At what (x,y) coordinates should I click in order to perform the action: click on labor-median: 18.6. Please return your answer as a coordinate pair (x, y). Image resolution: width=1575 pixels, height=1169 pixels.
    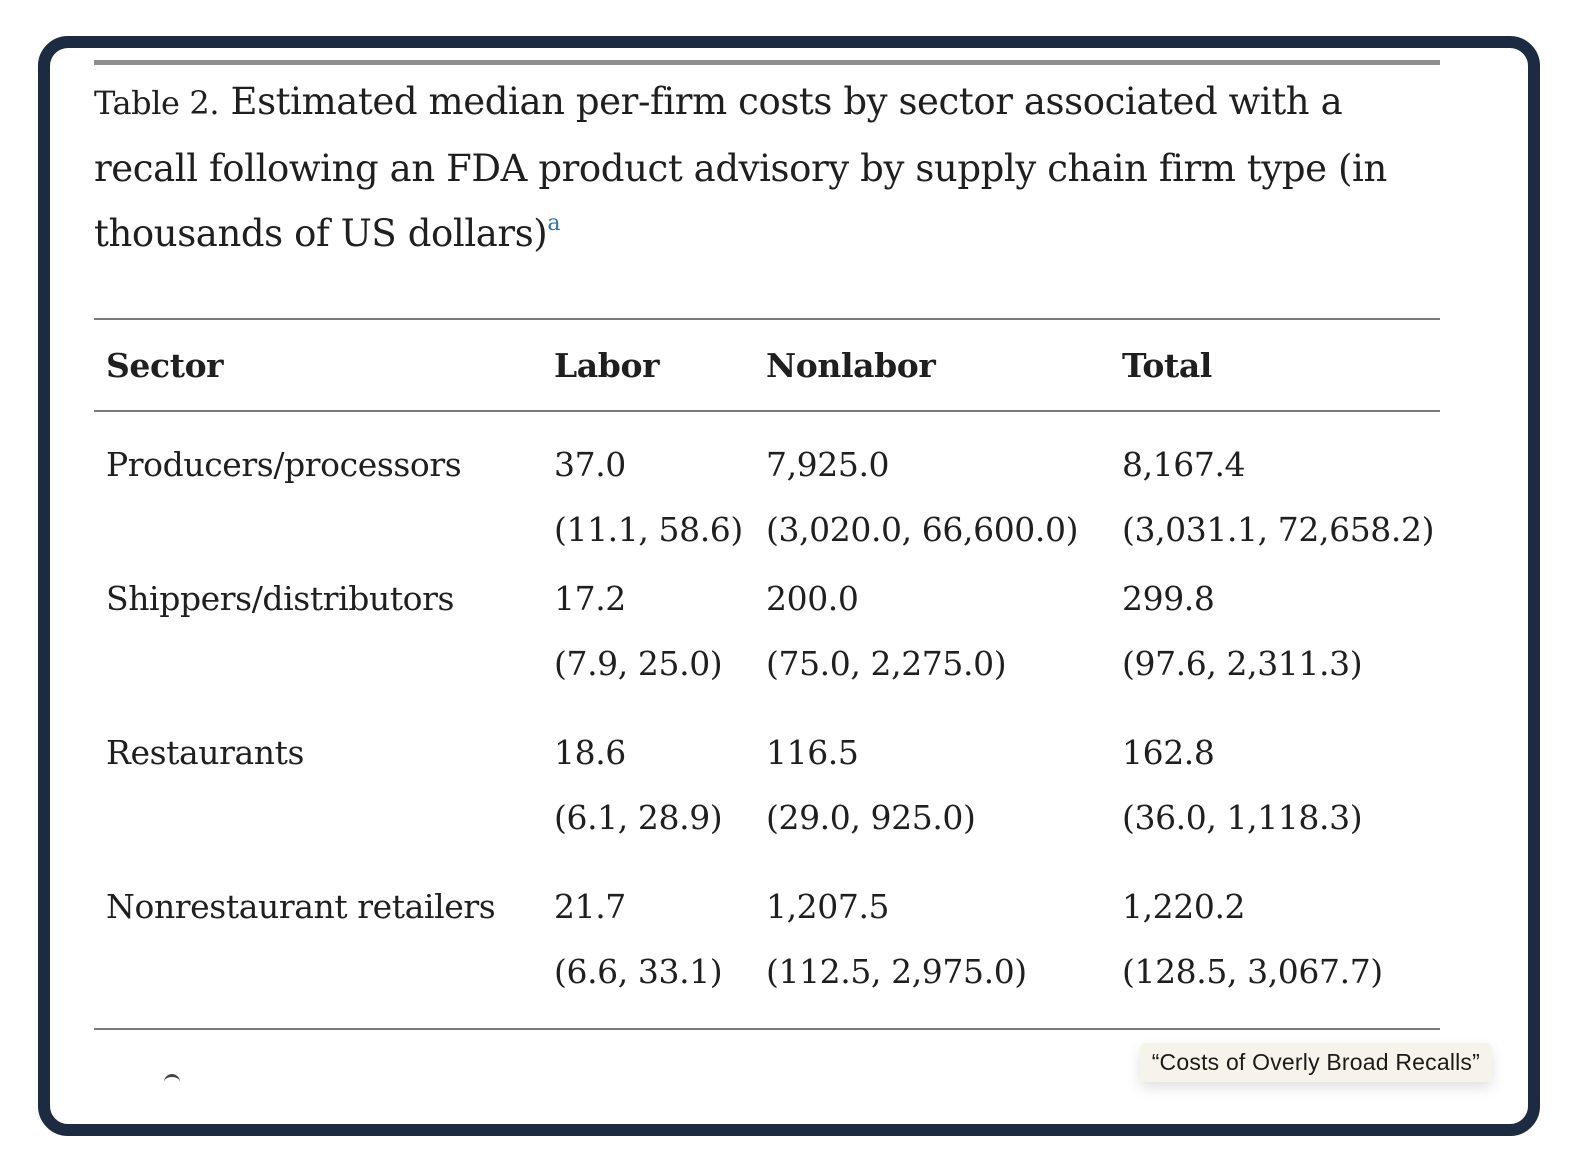
    Looking at the image, I should click on (590, 752).